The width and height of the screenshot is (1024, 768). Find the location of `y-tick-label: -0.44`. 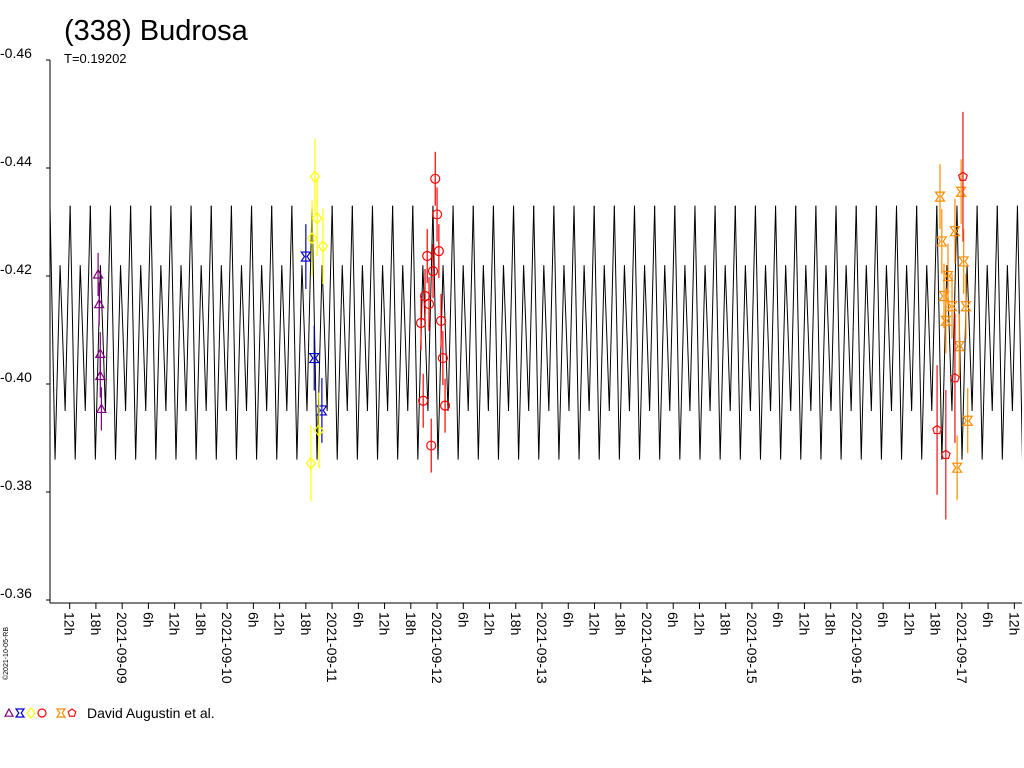

y-tick-label: -0.44 is located at coordinates (16, 161).